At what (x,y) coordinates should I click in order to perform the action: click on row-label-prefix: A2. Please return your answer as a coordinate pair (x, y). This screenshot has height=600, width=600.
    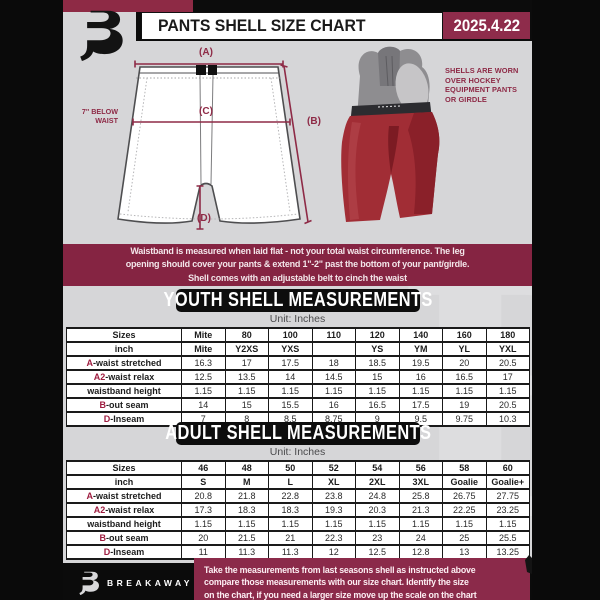
    Looking at the image, I should click on (99, 510).